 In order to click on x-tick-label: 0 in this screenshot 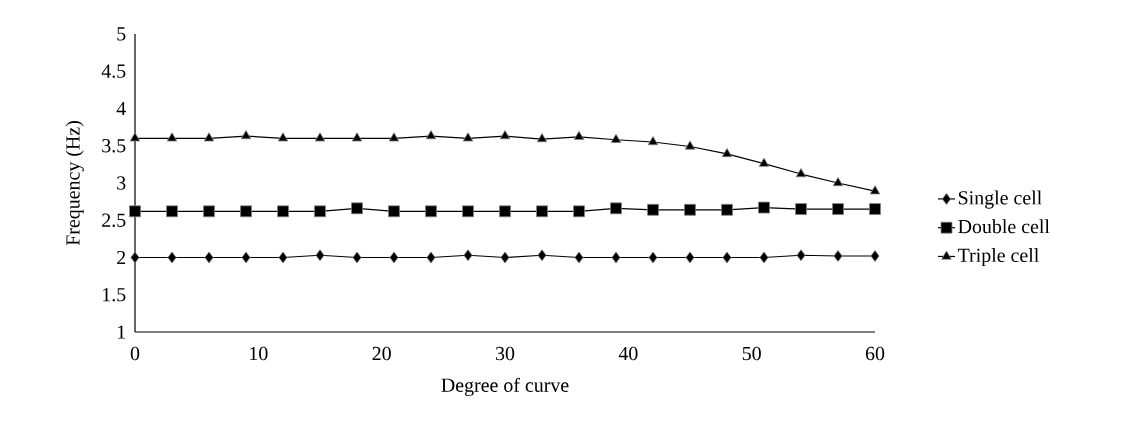, I will do `click(135, 353)`.